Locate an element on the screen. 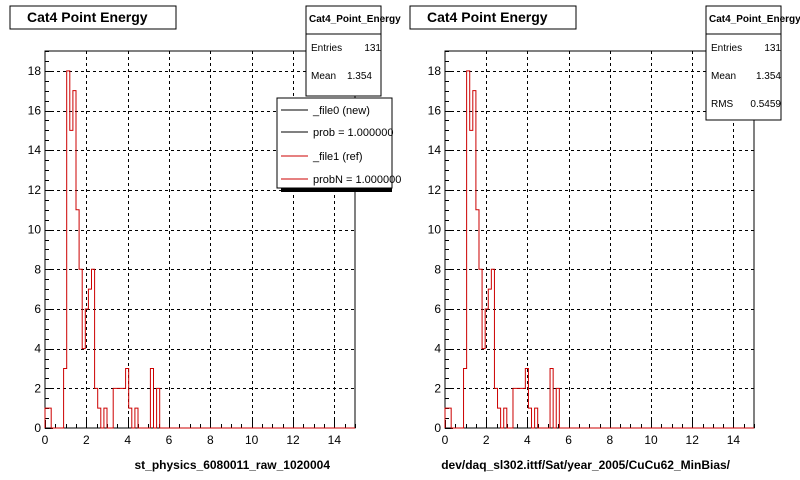 The image size is (800, 480). legend-box is located at coordinates (334, 143).